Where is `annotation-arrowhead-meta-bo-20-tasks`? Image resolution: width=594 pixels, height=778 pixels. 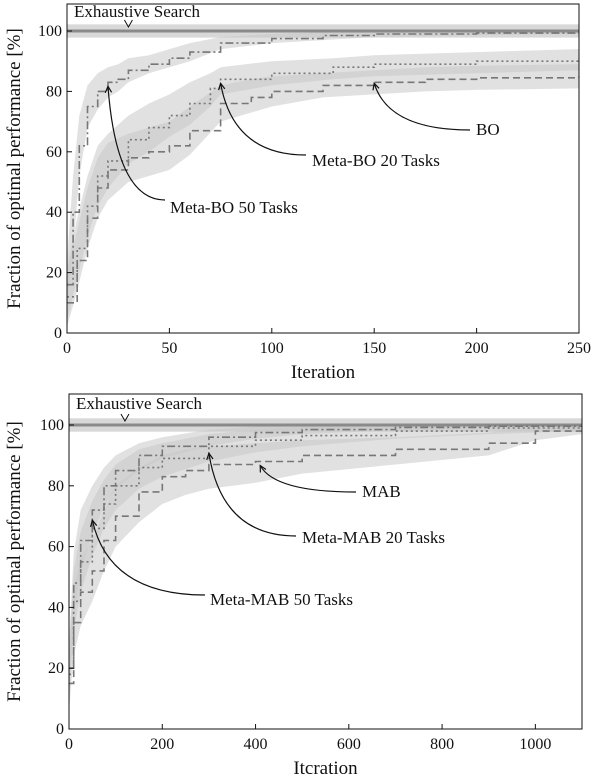 annotation-arrowhead-meta-bo-20-tasks is located at coordinates (221, 86).